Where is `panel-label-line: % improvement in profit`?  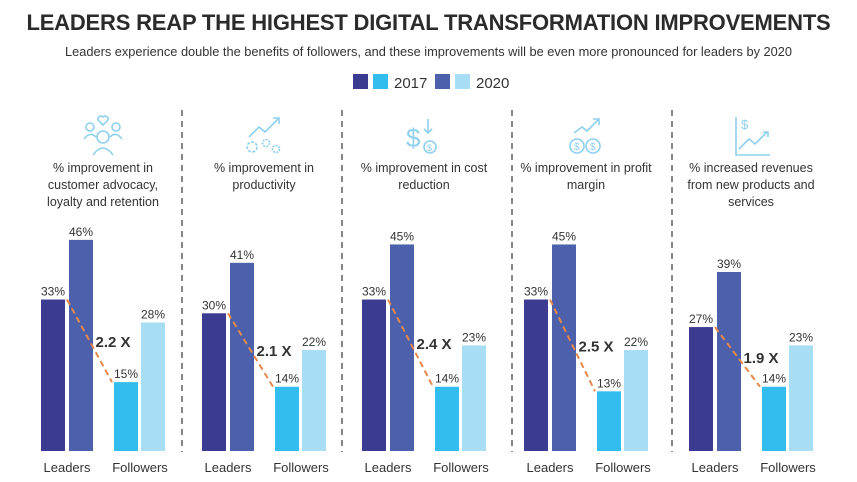
panel-label-line: % improvement in profit is located at coordinates (586, 168).